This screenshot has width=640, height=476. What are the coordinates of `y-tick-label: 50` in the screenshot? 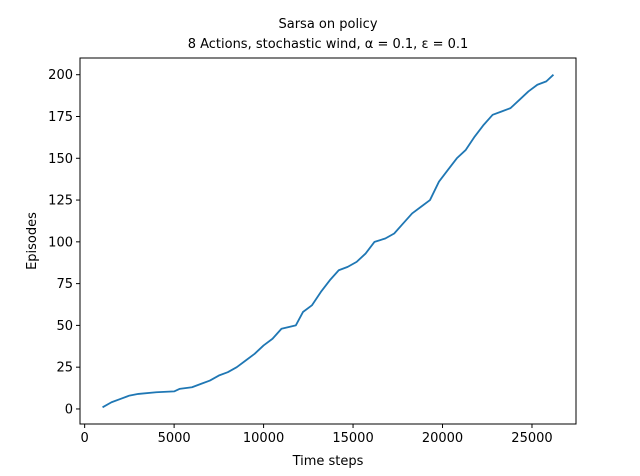 It's located at (64, 326).